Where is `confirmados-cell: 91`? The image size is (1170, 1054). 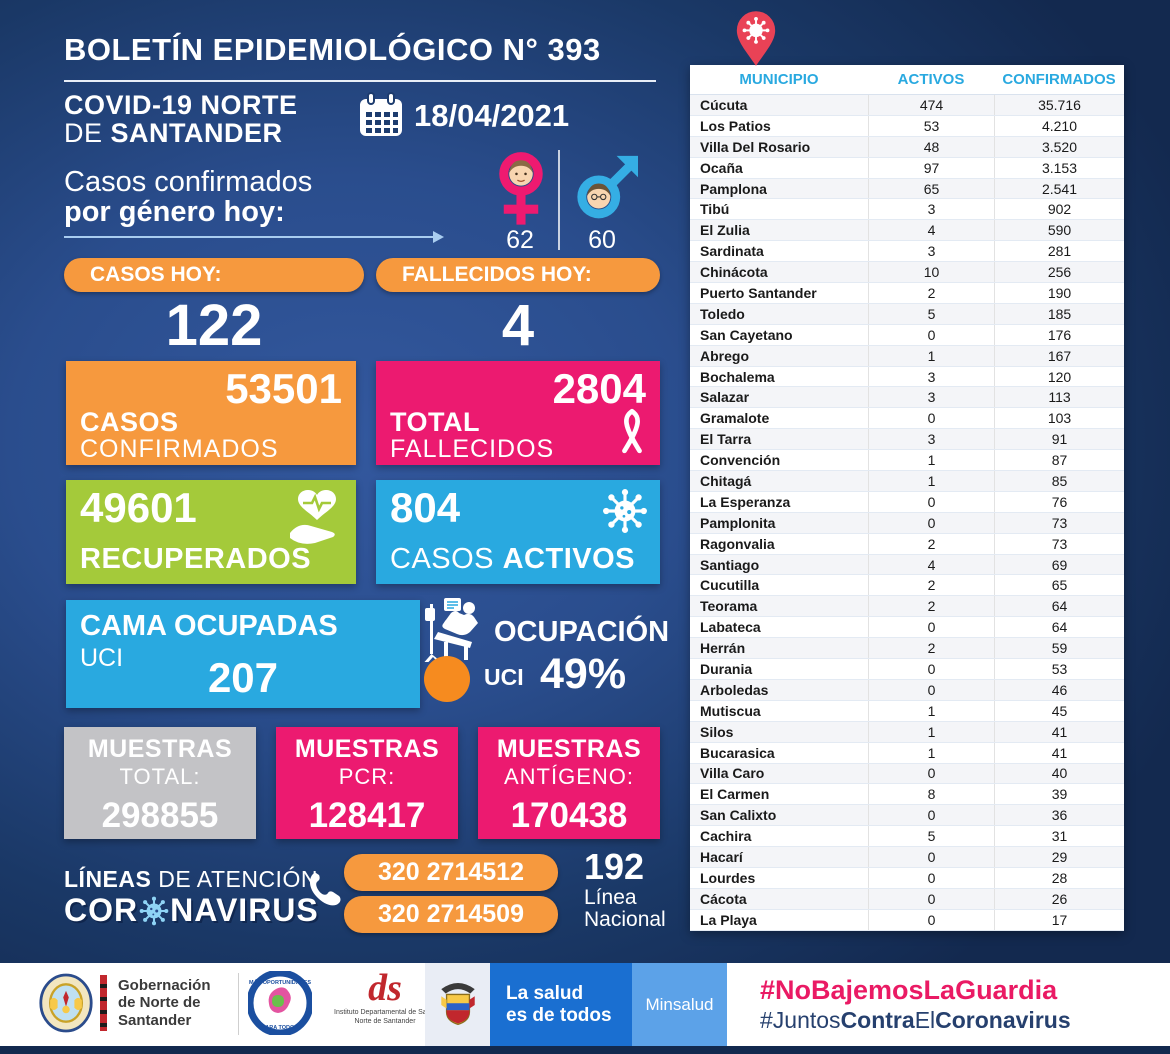 confirmados-cell: 91 is located at coordinates (1059, 439).